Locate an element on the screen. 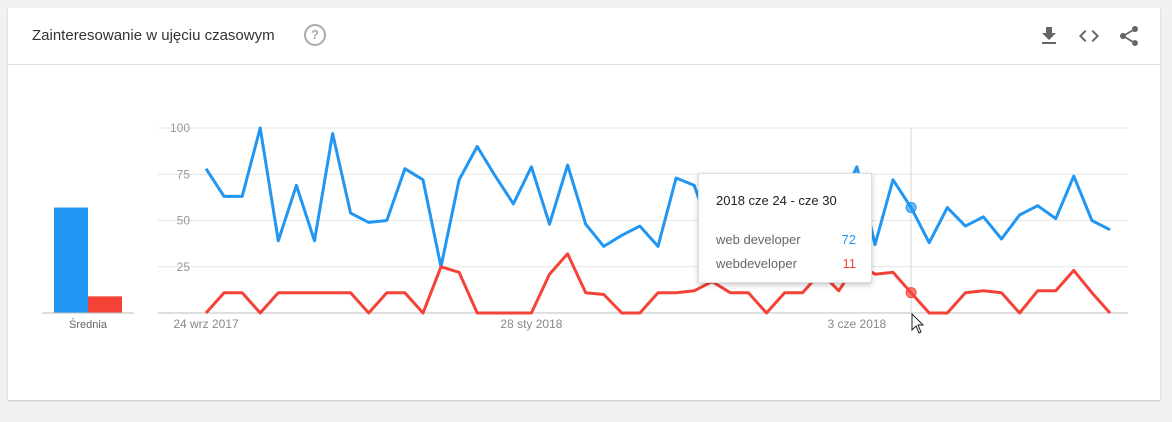  card-title: Zainteresowanie w ujęciu czasowym is located at coordinates (153, 35).